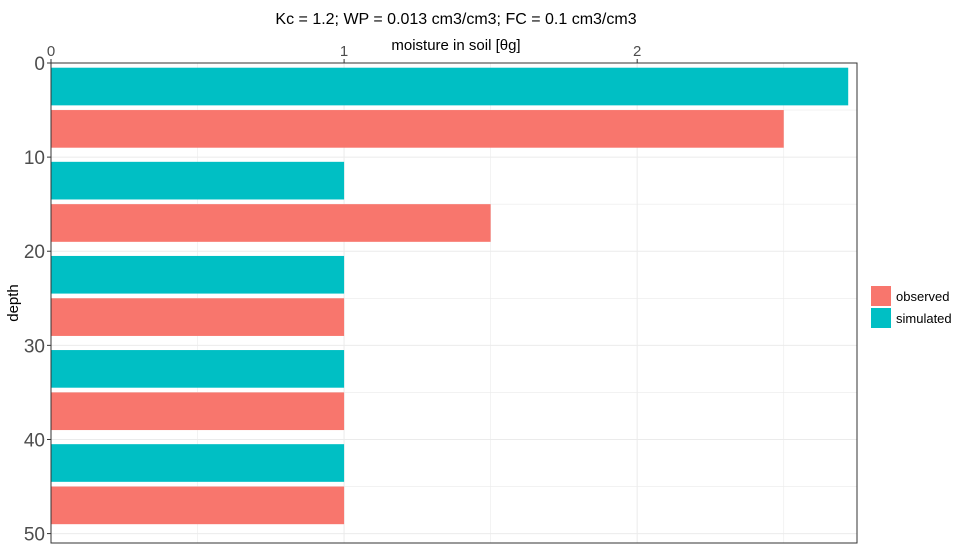 The image size is (960, 550). I want to click on x-tick-label: 1, so click(344, 51).